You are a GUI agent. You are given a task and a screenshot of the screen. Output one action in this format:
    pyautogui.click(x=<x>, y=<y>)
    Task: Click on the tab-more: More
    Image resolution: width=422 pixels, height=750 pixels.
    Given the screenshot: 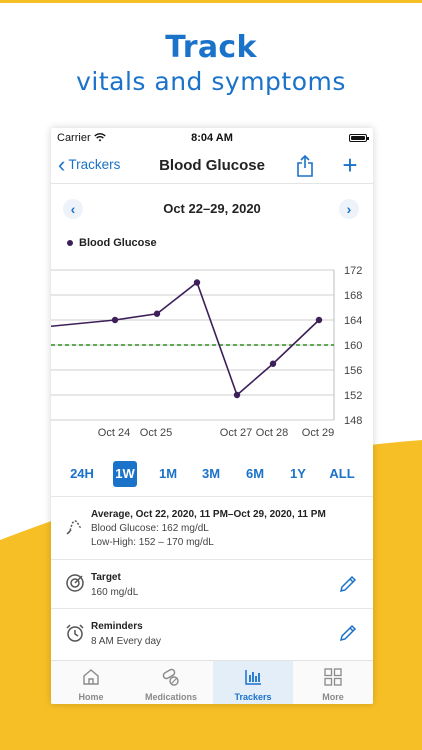 What is the action you would take?
    pyautogui.click(x=333, y=682)
    